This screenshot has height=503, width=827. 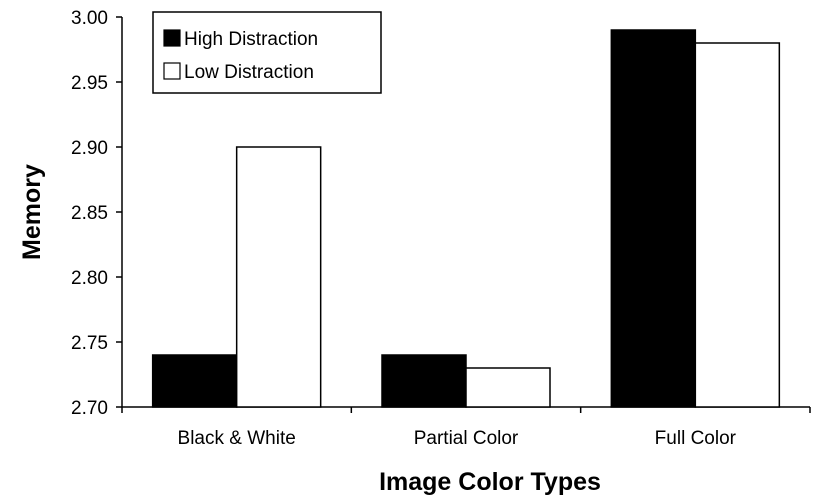 What do you see at coordinates (249, 72) in the screenshot?
I see `legend-label: Low Distraction` at bounding box center [249, 72].